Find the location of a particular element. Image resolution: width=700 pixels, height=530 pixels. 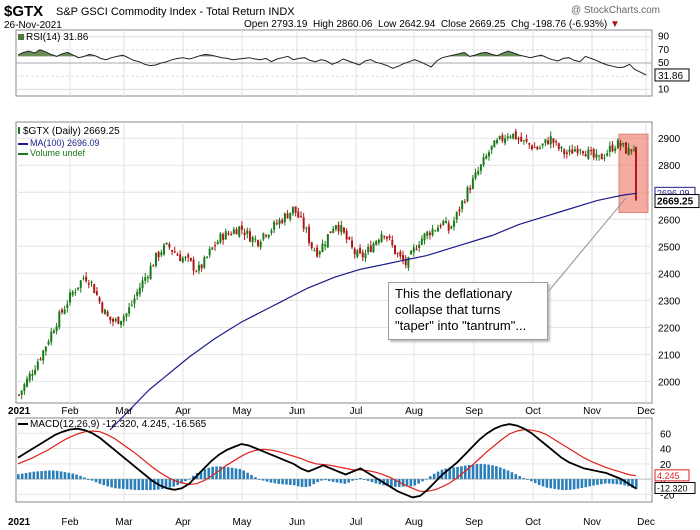

price-y-tick-label: 2500 is located at coordinates (669, 247).